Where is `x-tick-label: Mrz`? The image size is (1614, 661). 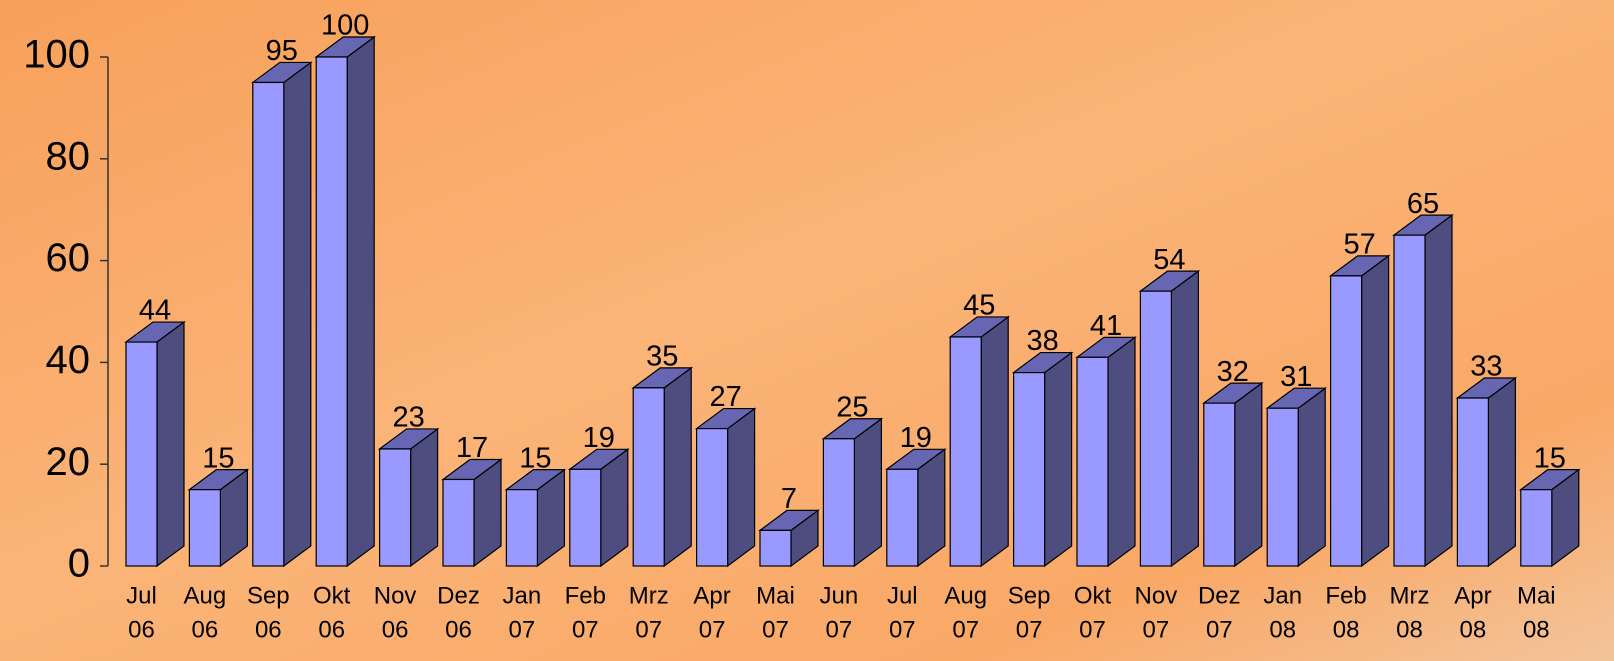
x-tick-label: Mrz is located at coordinates (1410, 595).